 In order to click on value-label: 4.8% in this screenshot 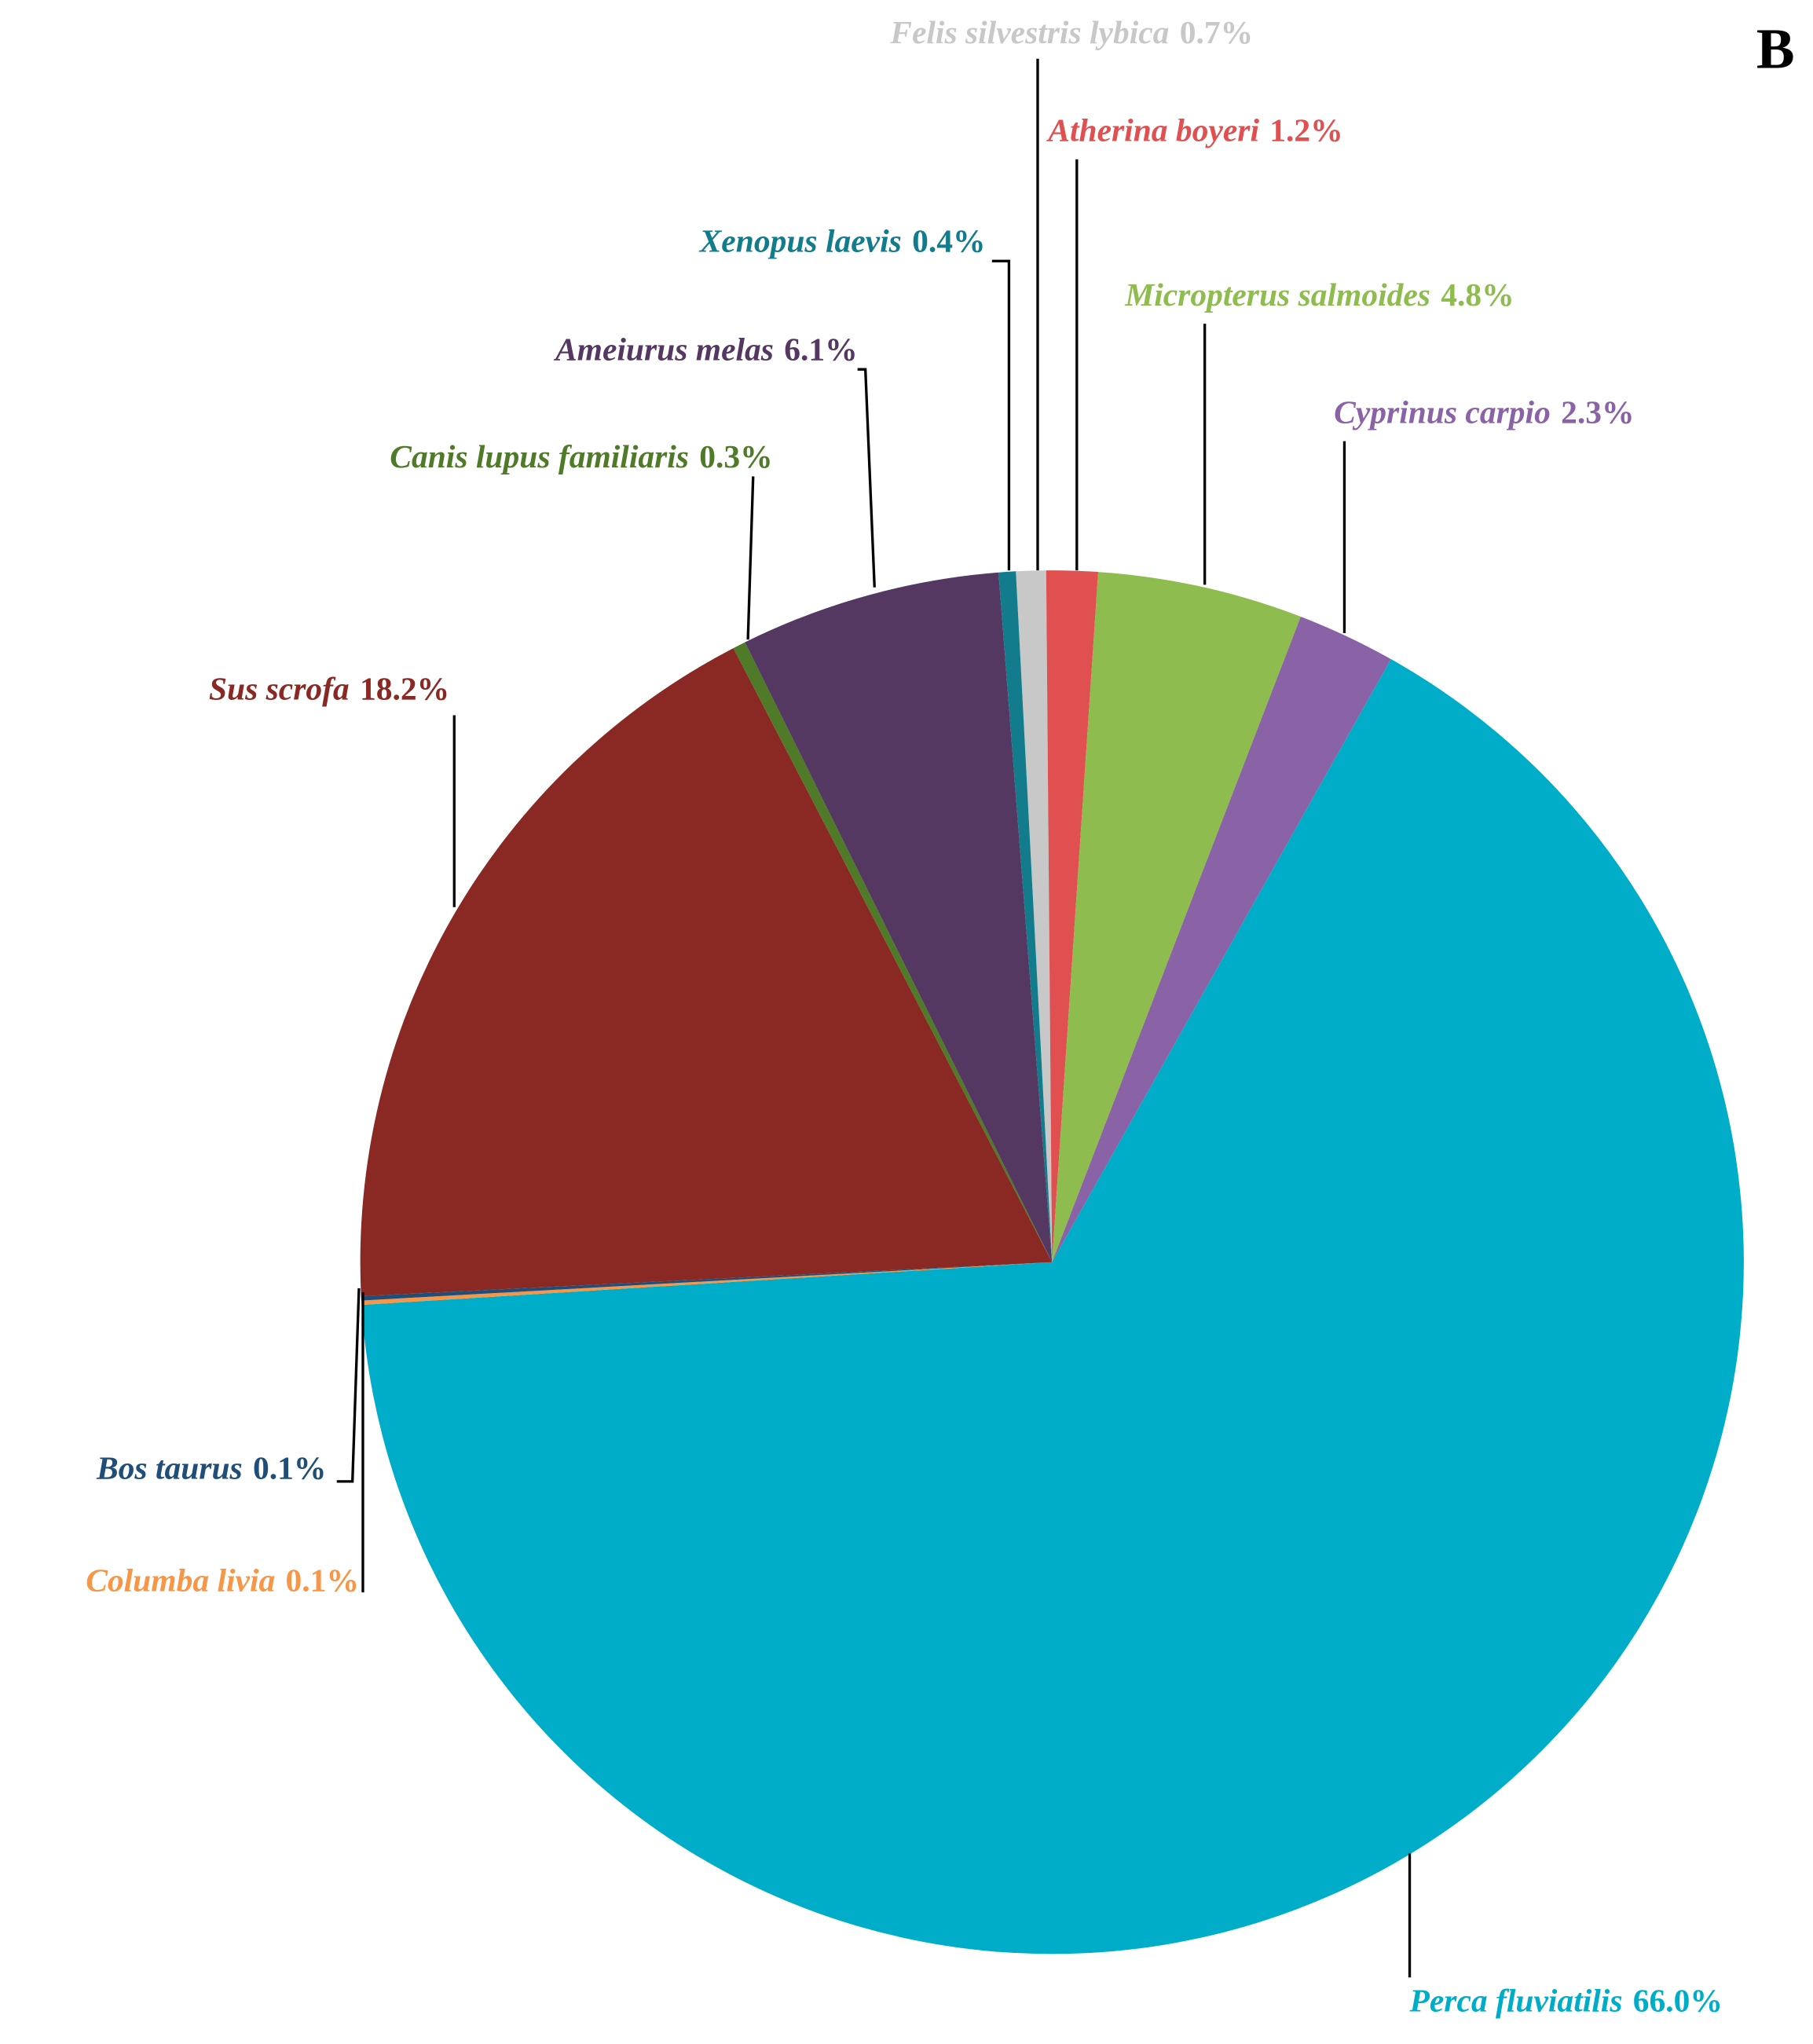, I will do `click(1478, 294)`.